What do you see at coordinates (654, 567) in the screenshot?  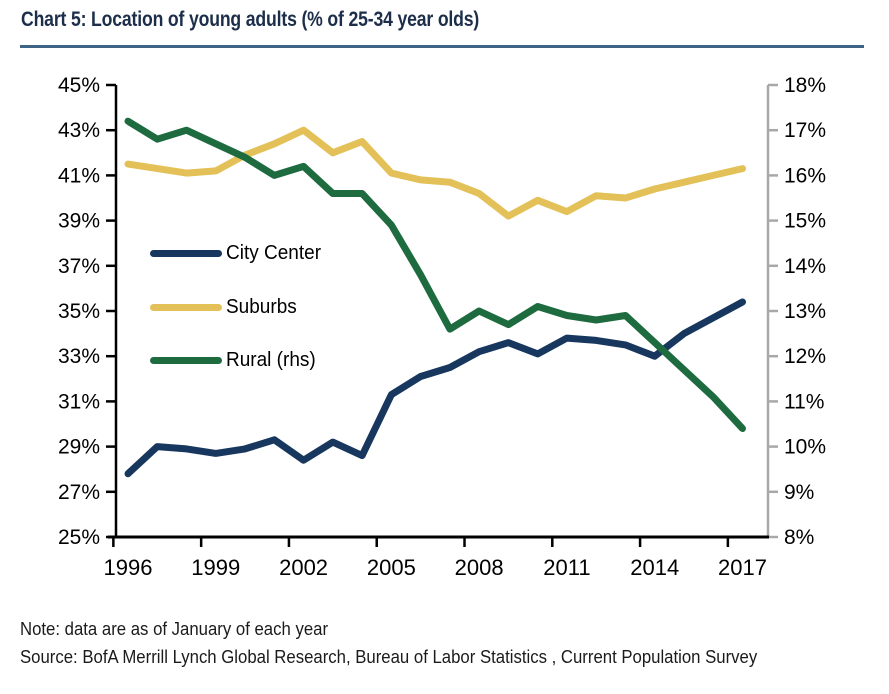 I see `x-axis-label: 2014` at bounding box center [654, 567].